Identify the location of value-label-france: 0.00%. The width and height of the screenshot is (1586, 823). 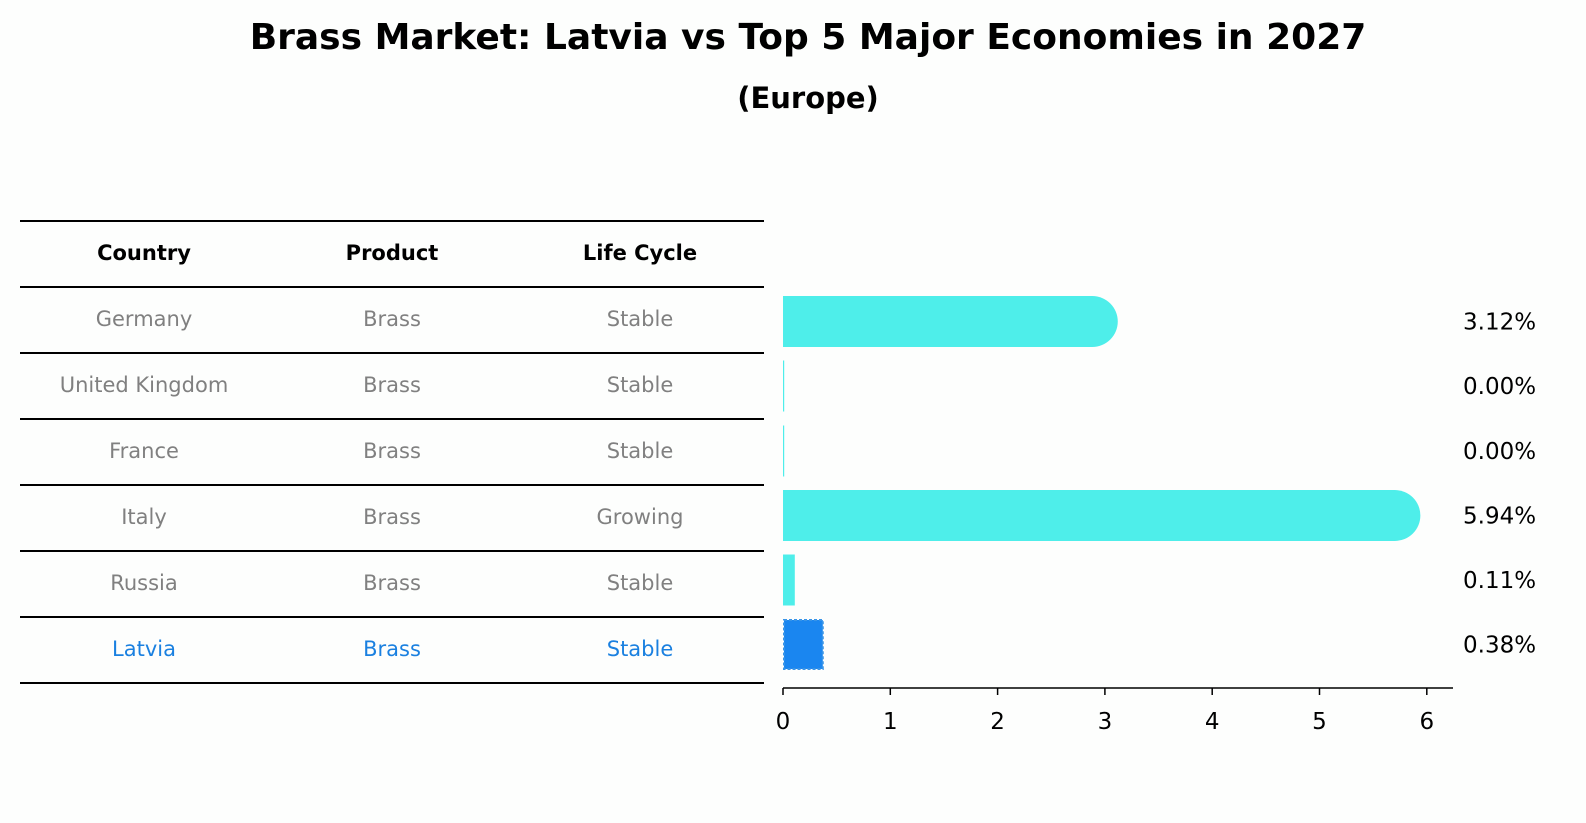
(1499, 452).